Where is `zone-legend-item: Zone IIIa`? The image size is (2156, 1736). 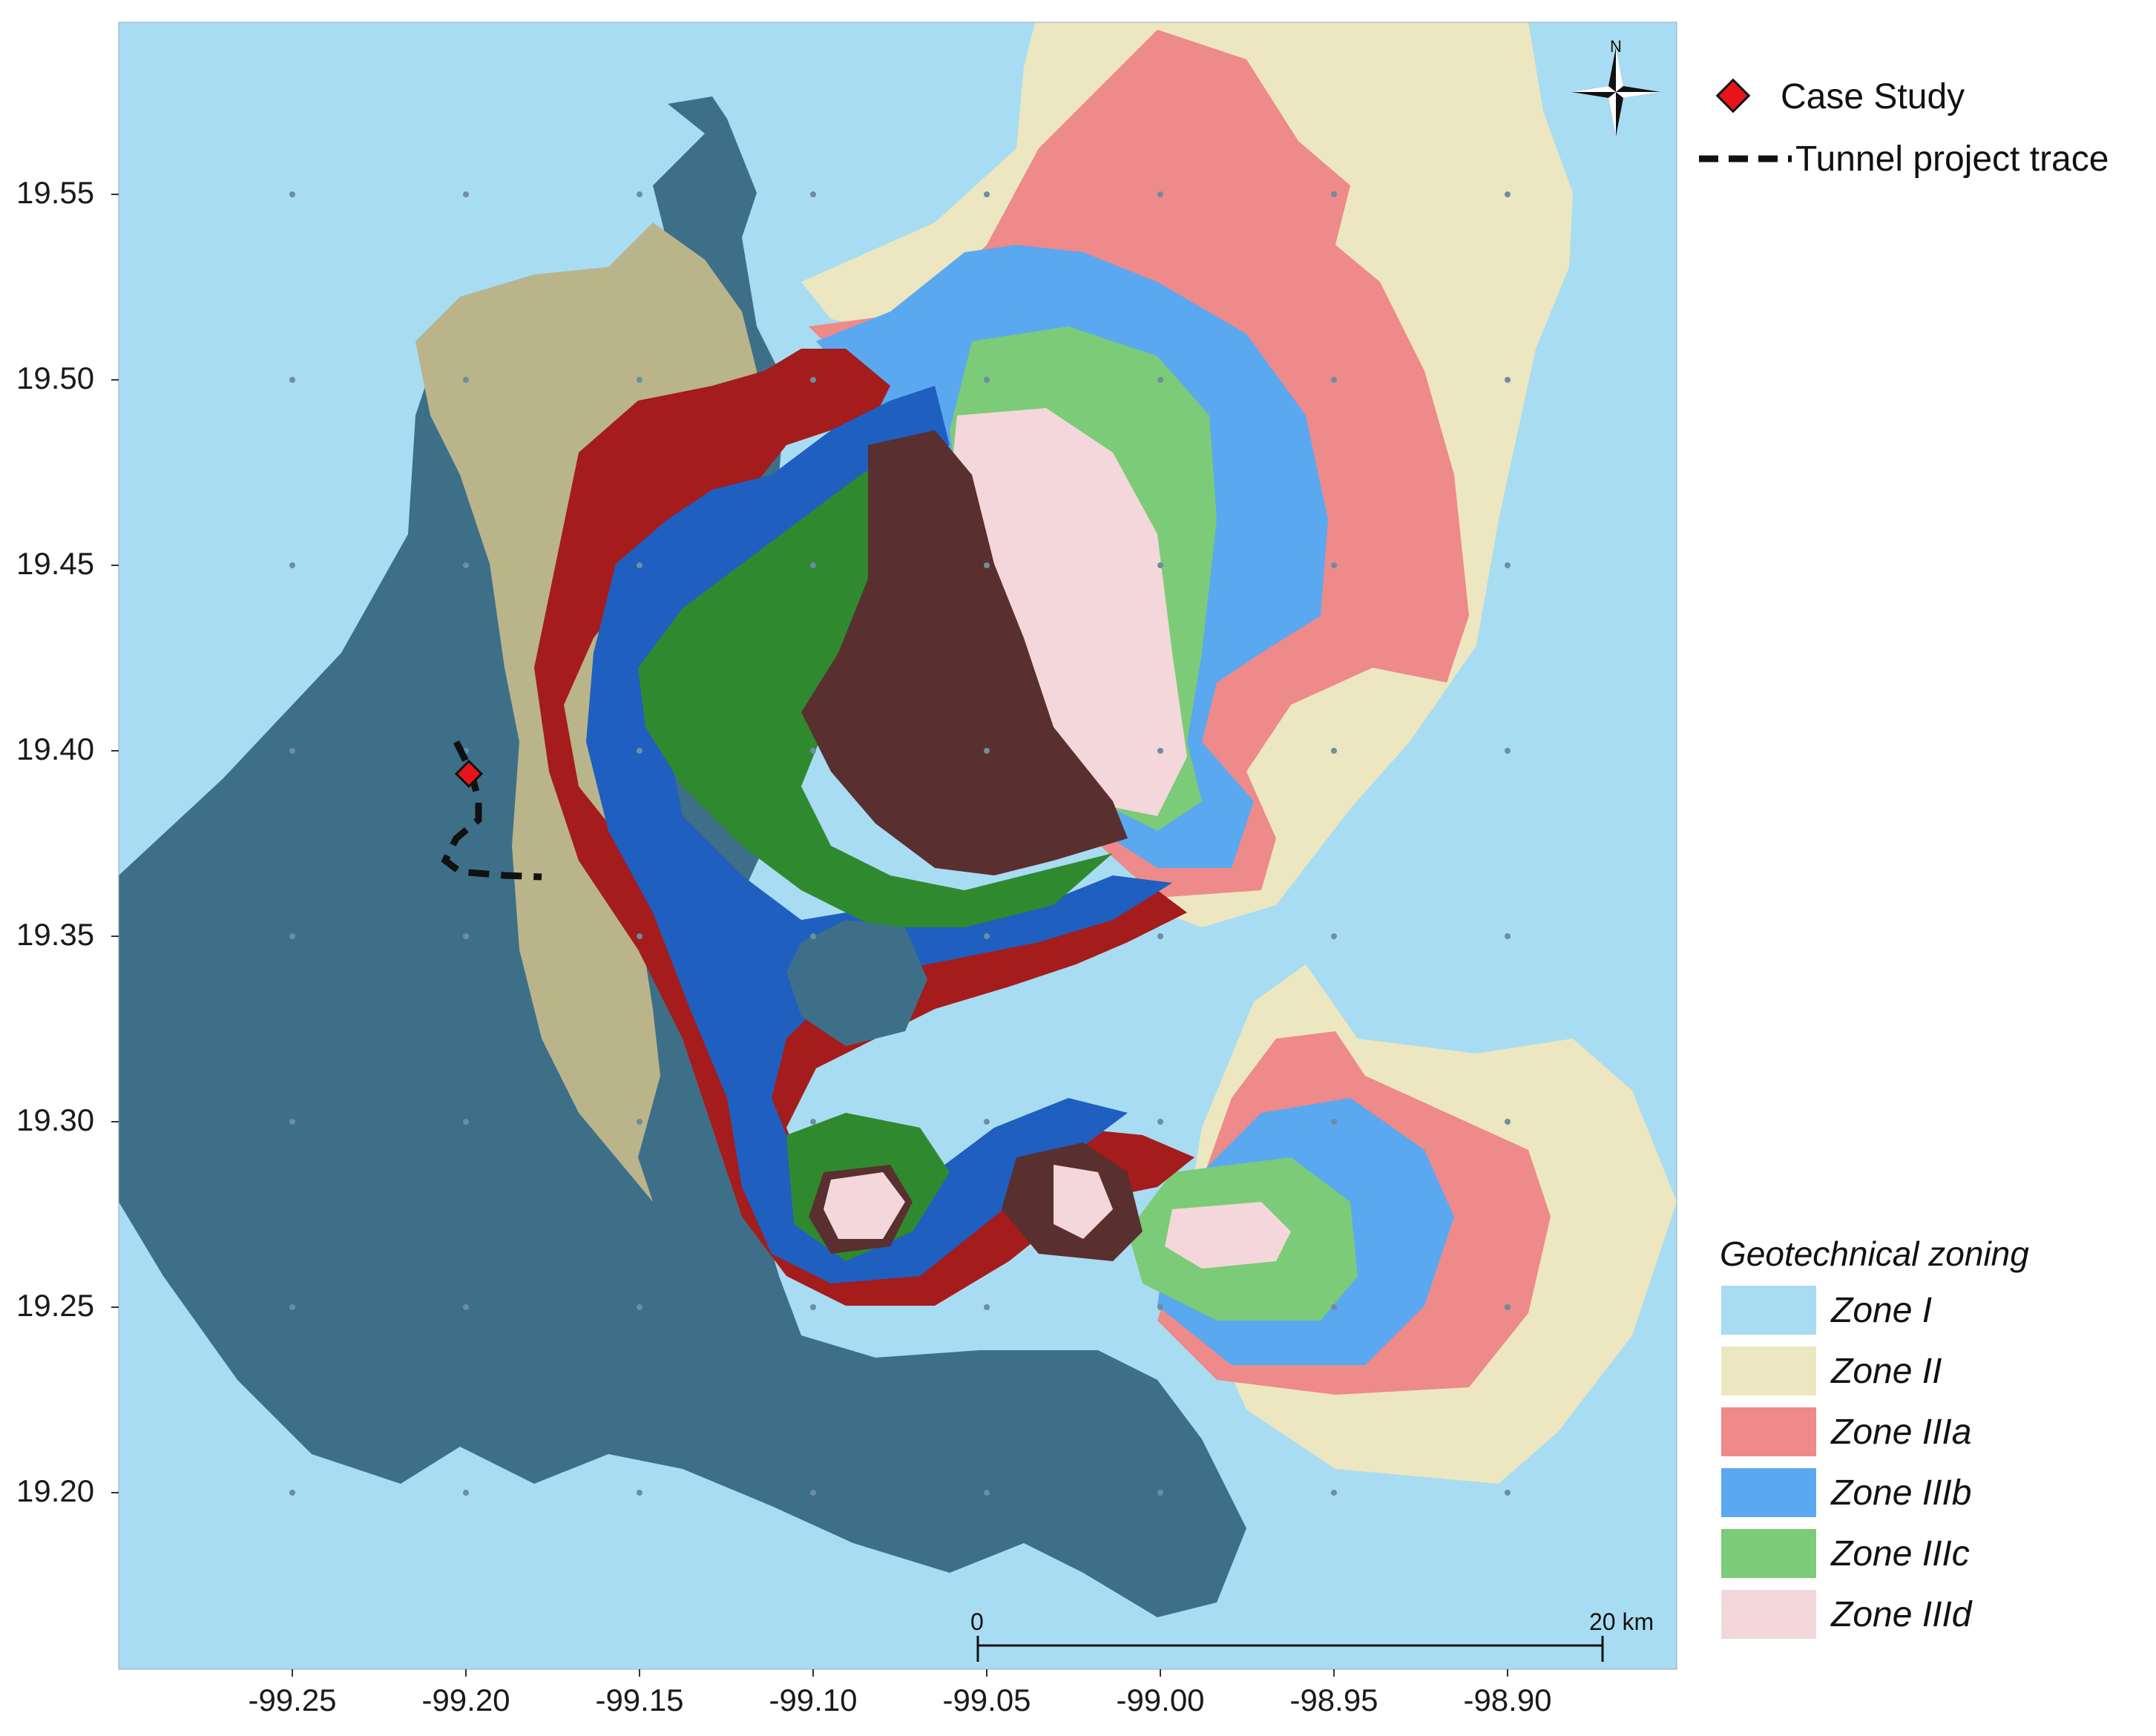 zone-legend-item: Zone IIIa is located at coordinates (1928, 1432).